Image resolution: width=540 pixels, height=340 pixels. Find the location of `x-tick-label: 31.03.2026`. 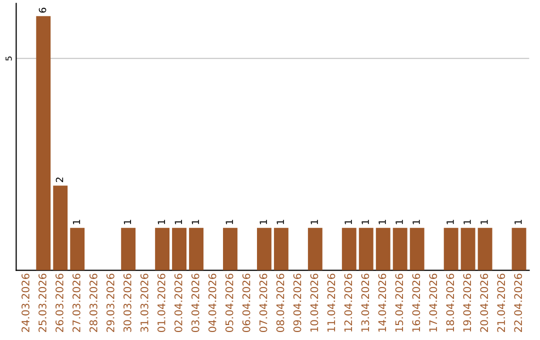

x-tick-label: 31.03.2026 is located at coordinates (144, 303).